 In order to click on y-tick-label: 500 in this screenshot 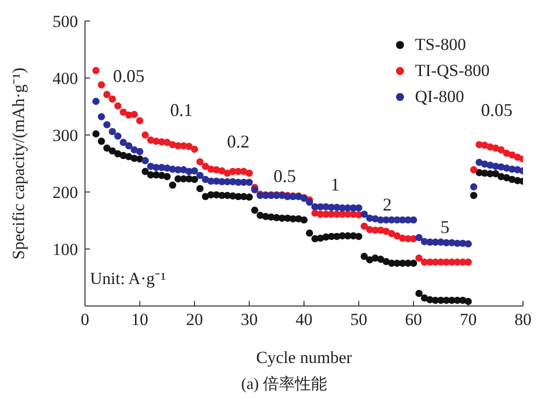, I will do `click(65, 22)`.